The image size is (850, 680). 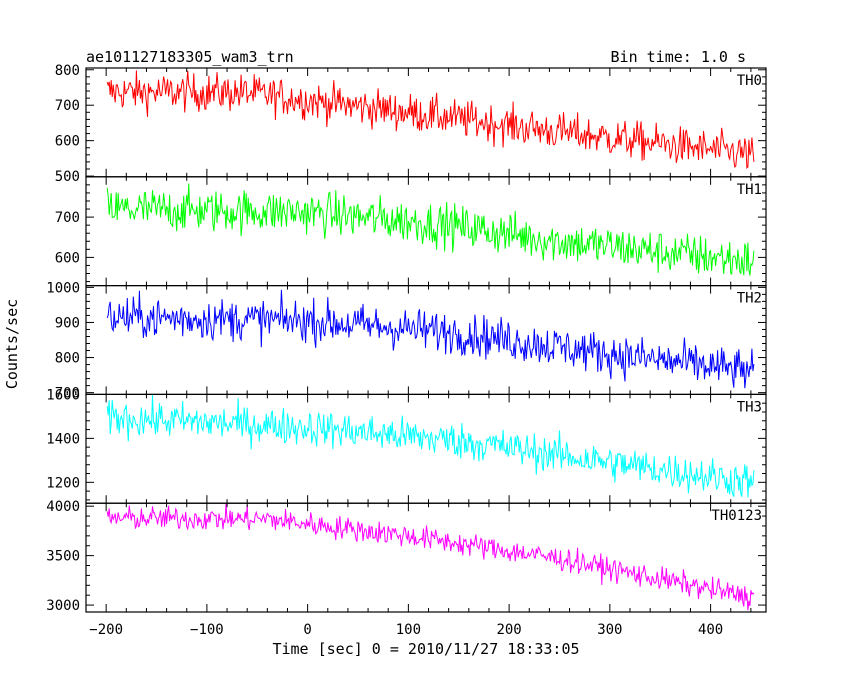 I want to click on series-line-th3, so click(x=430, y=446).